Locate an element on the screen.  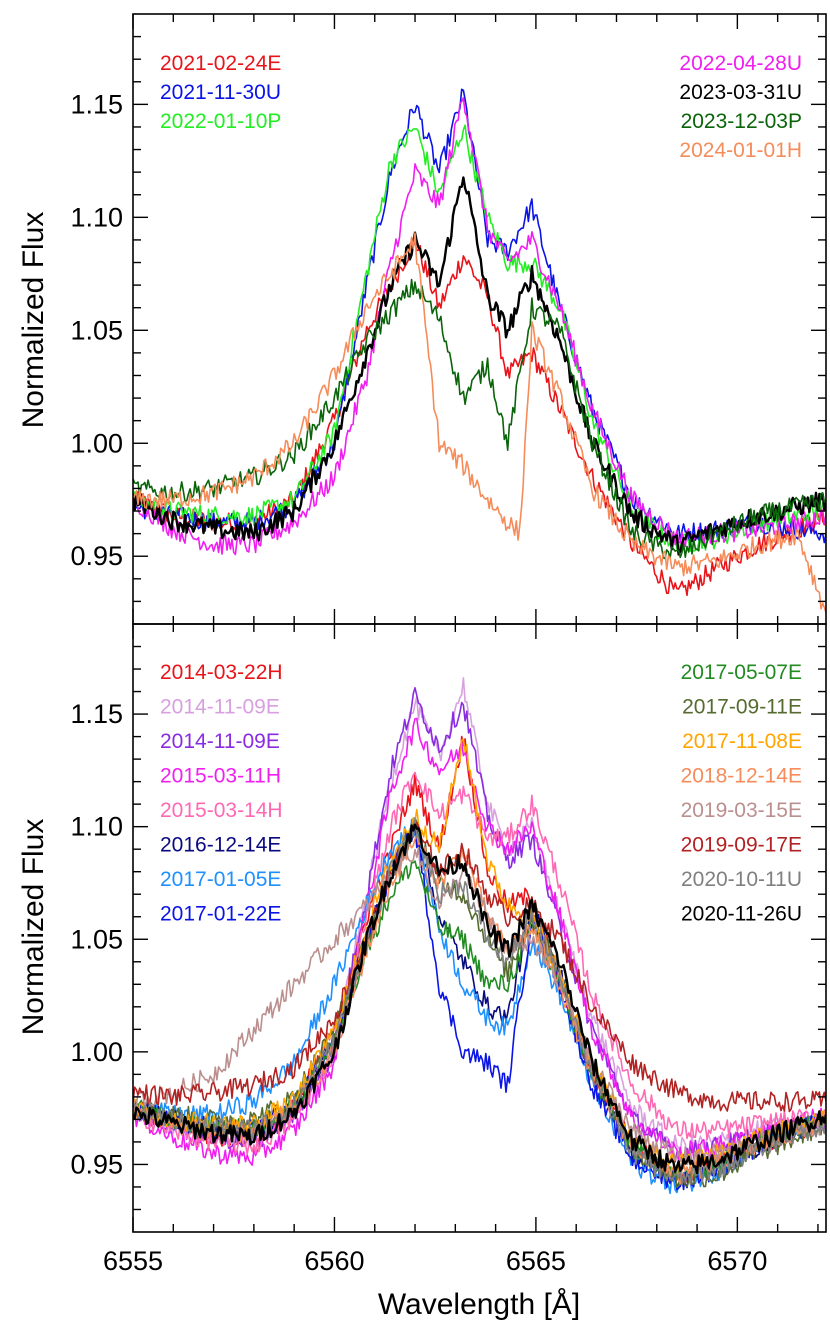
legend-entry-left: 2016-12-14E is located at coordinates (220, 845).